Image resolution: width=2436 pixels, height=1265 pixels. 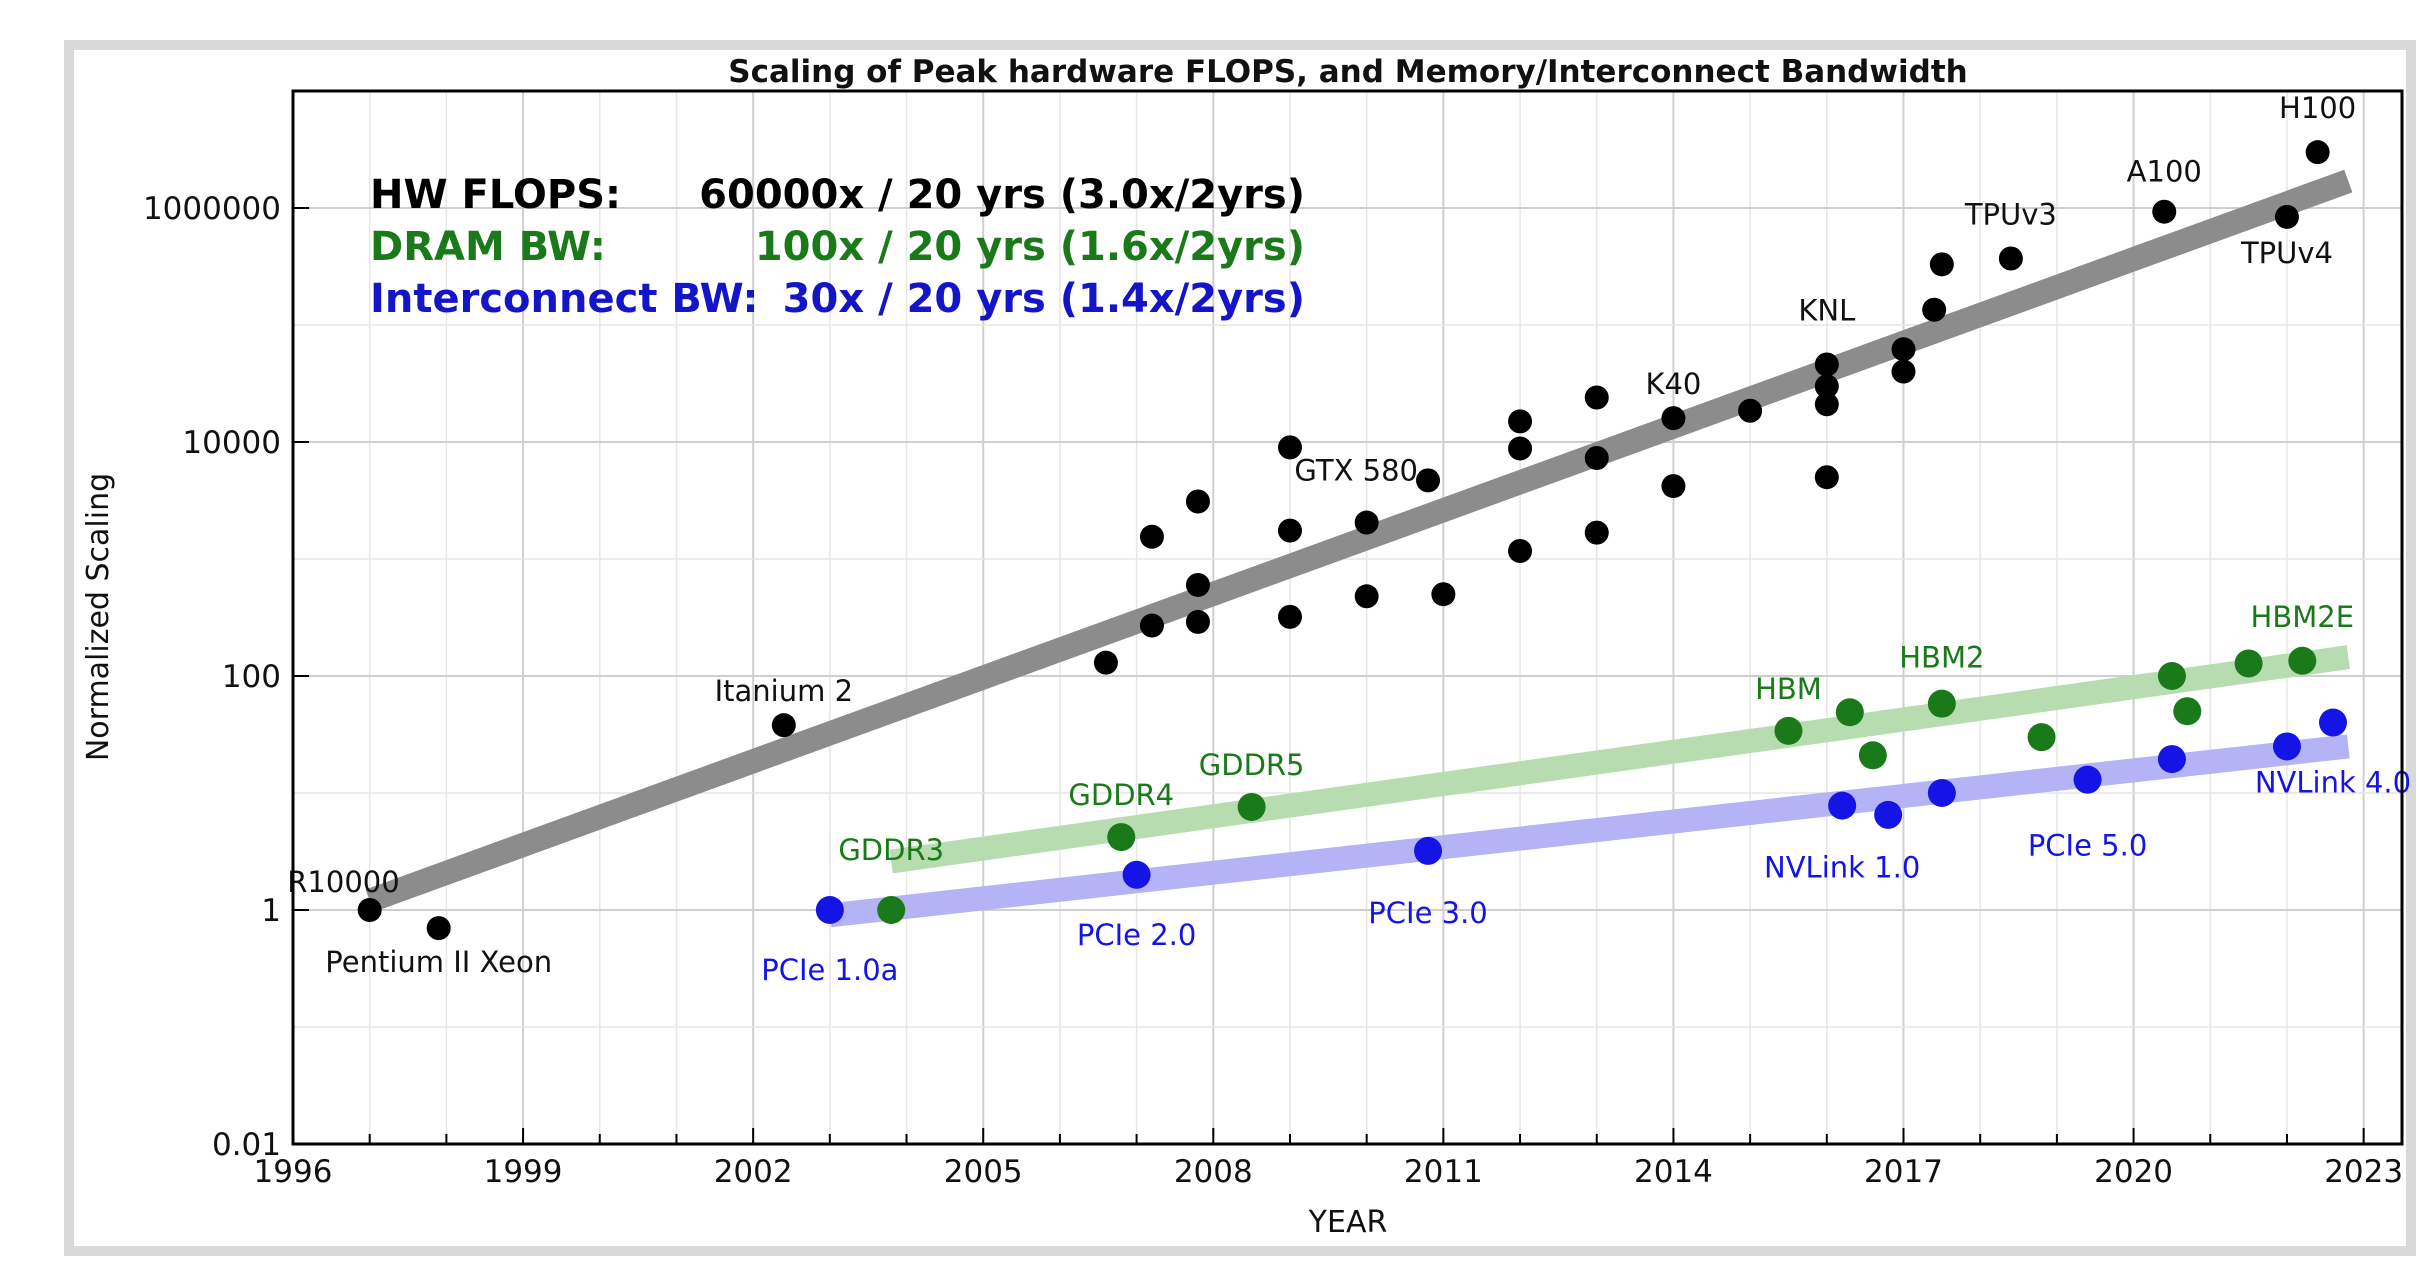 What do you see at coordinates (212, 209) in the screenshot?
I see `y-tick-label: 1000000` at bounding box center [212, 209].